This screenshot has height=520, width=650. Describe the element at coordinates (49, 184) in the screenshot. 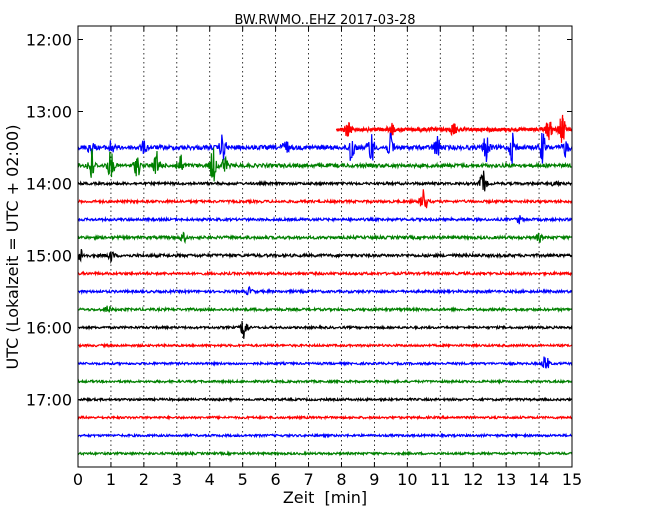

I see `y-tick-label: 14:00` at that location.